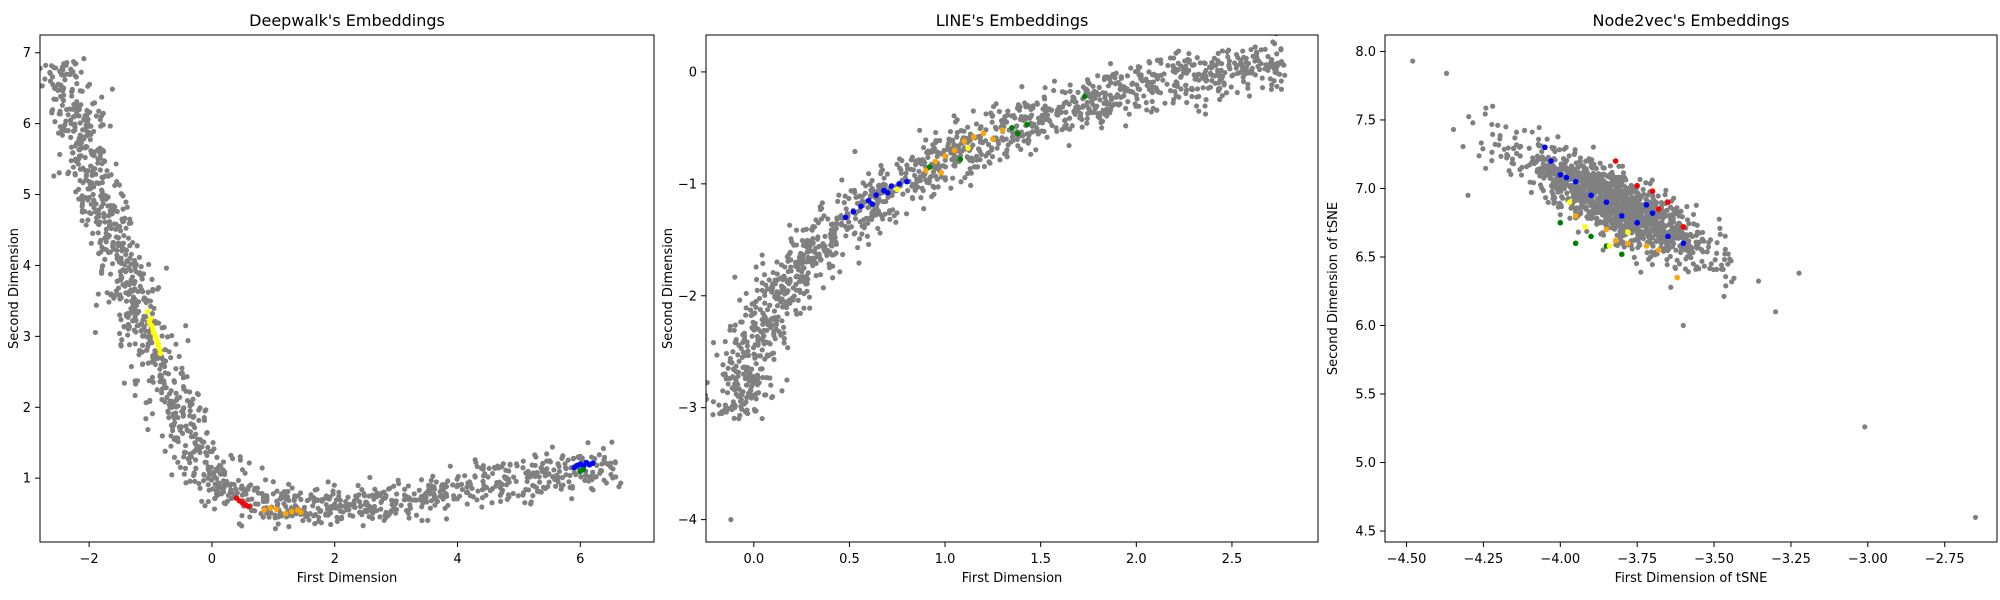  What do you see at coordinates (687, 184) in the screenshot?
I see `y-tick-label: −1` at bounding box center [687, 184].